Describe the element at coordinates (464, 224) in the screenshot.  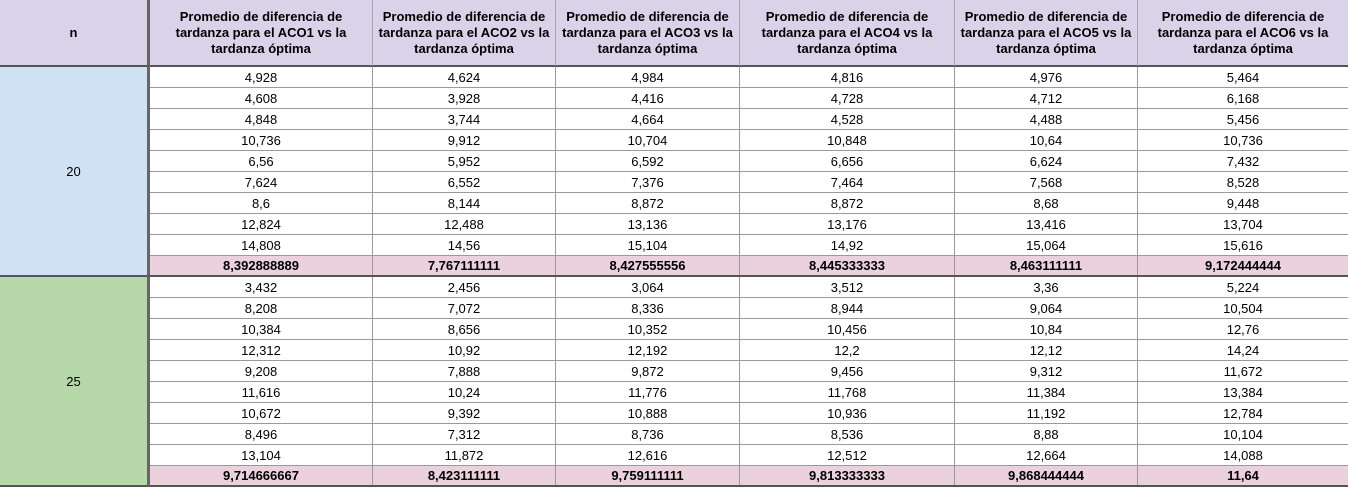
I see `table-cell: 12,488` at that location.